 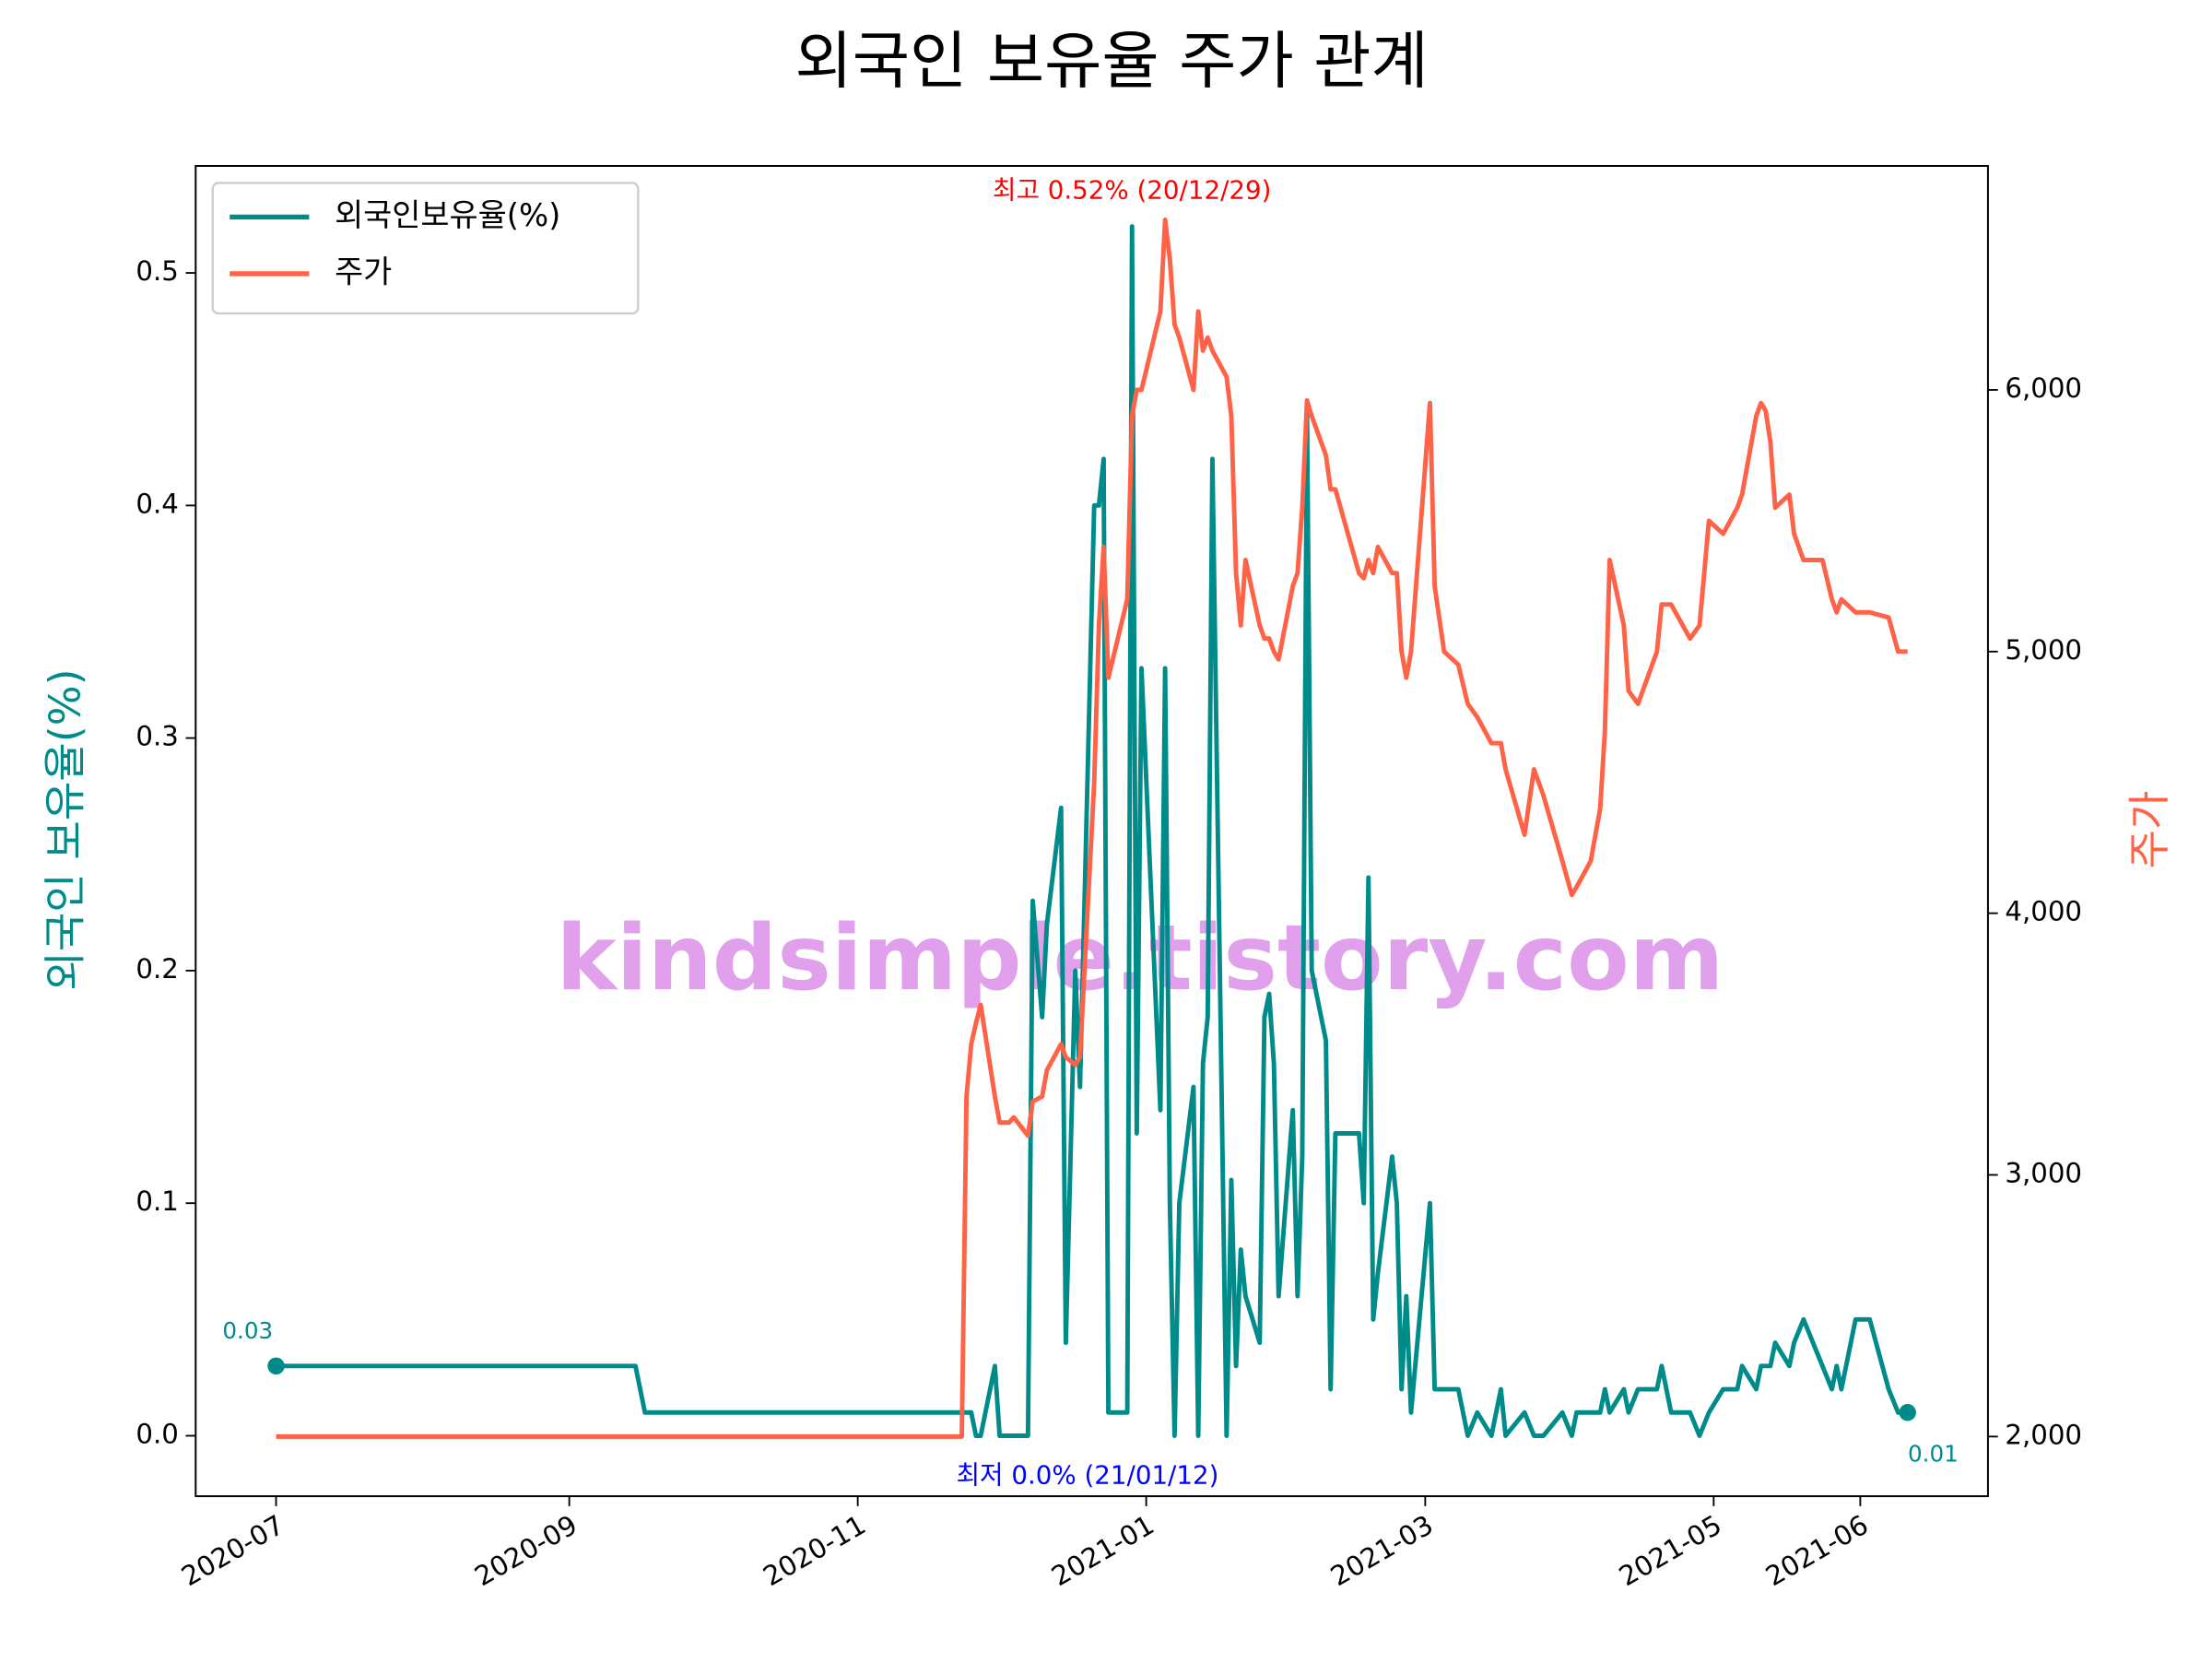 I want to click on y2-tick-label: 5,000, so click(x=2043, y=650).